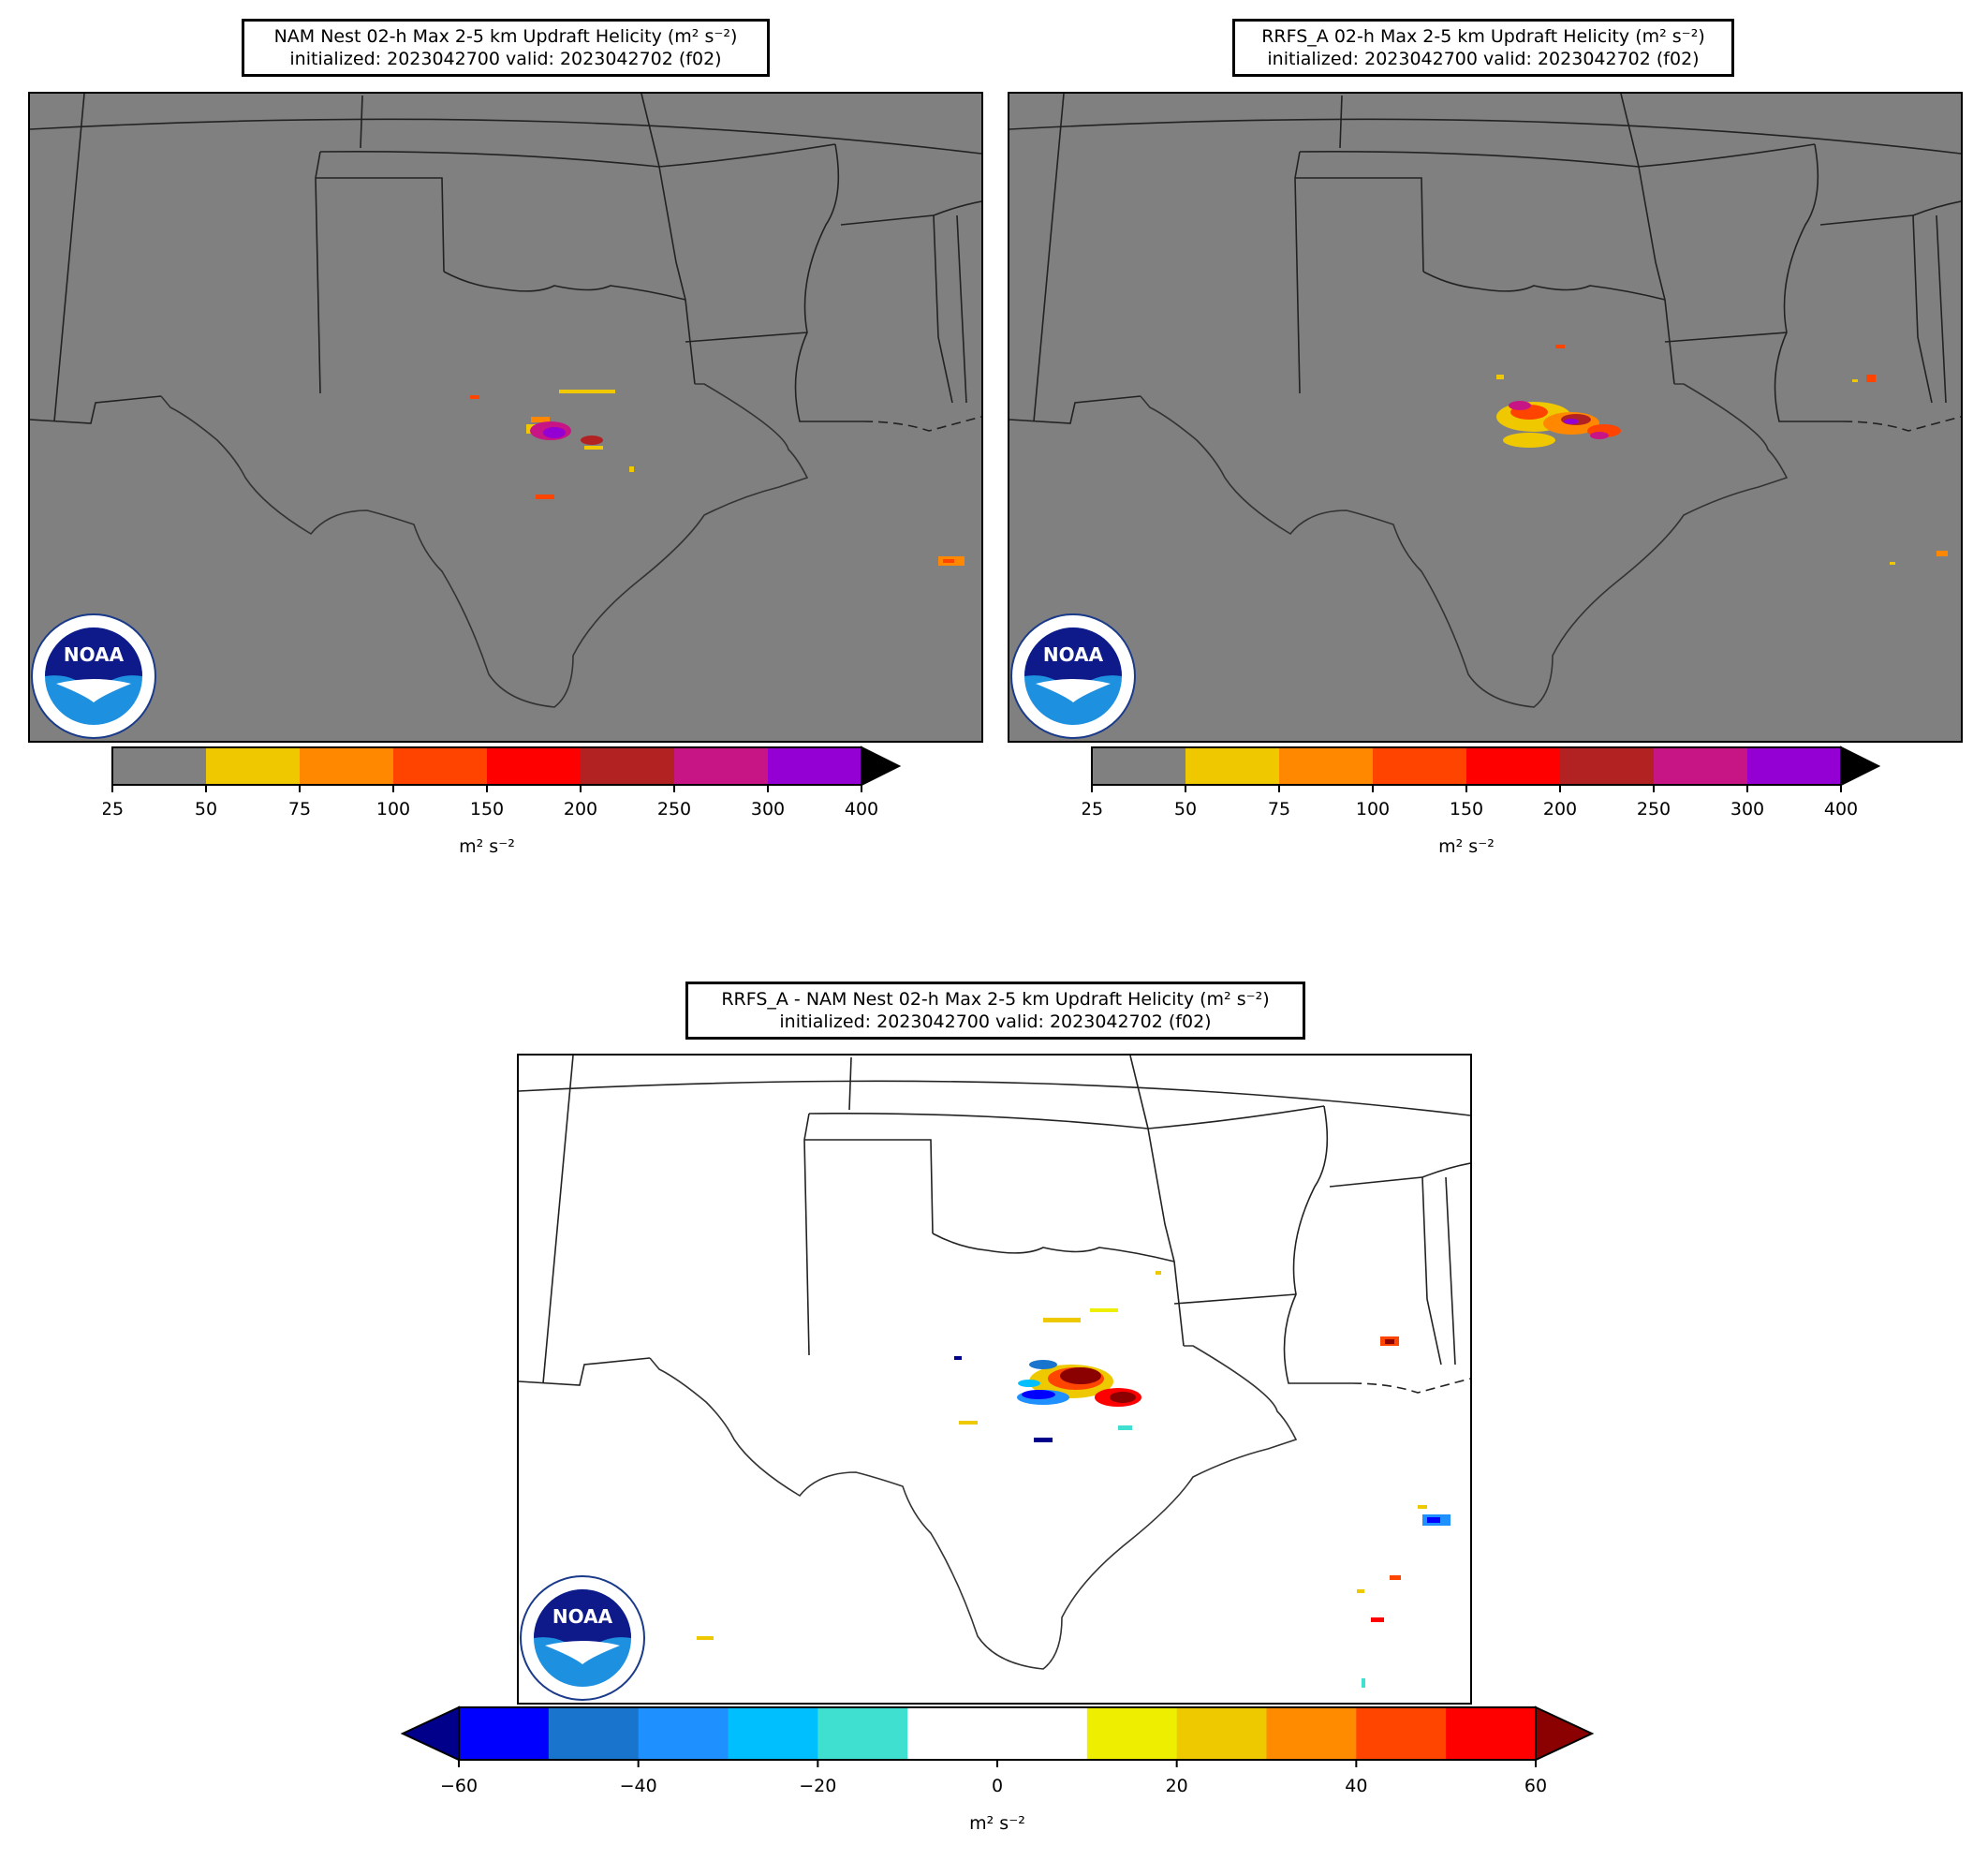  What do you see at coordinates (1177, 1786) in the screenshot?
I see `colorbar-tick-label: 20` at bounding box center [1177, 1786].